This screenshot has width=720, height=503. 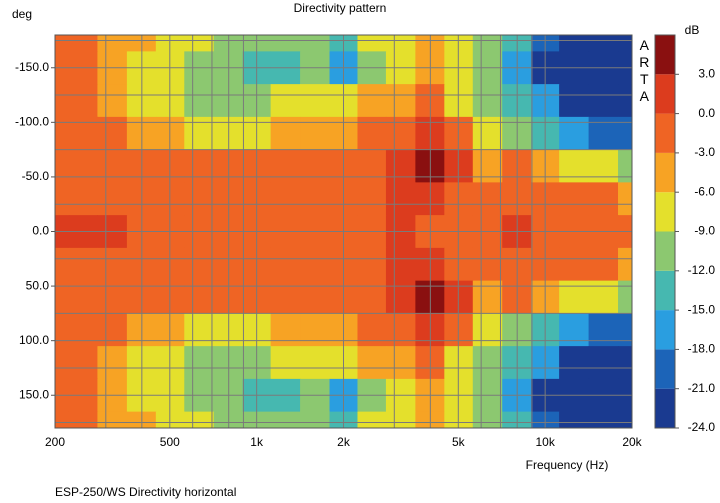 What do you see at coordinates (38, 285) in the screenshot?
I see `y-tick-label: 50.0` at bounding box center [38, 285].